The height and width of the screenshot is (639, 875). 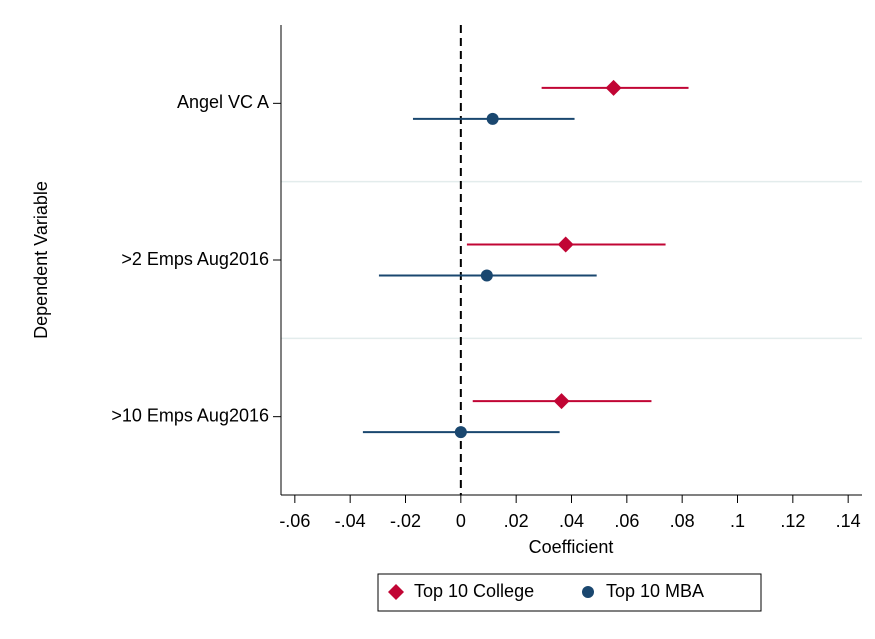 What do you see at coordinates (294, 521) in the screenshot?
I see `x-tick-label: -.06` at bounding box center [294, 521].